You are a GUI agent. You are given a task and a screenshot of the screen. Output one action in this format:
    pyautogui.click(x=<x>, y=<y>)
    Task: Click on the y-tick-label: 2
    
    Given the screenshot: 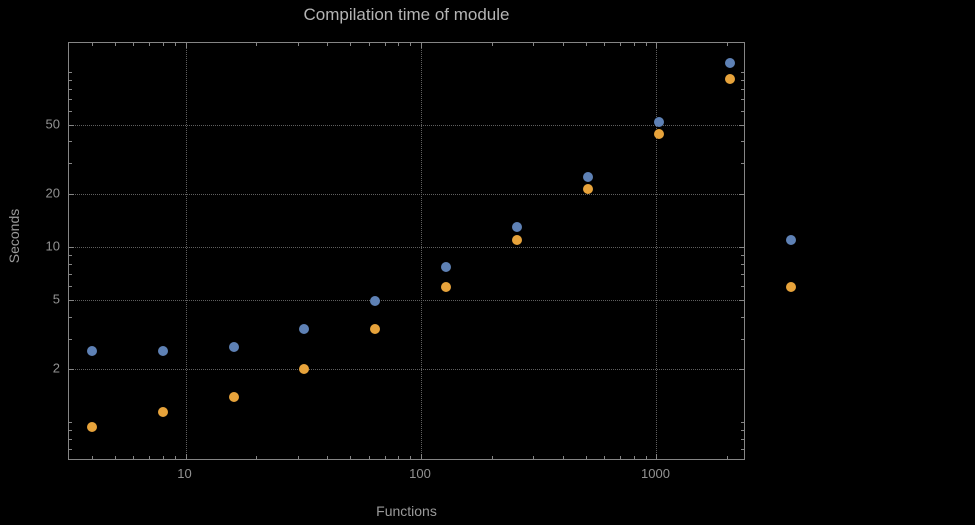 What is the action you would take?
    pyautogui.click(x=56, y=368)
    